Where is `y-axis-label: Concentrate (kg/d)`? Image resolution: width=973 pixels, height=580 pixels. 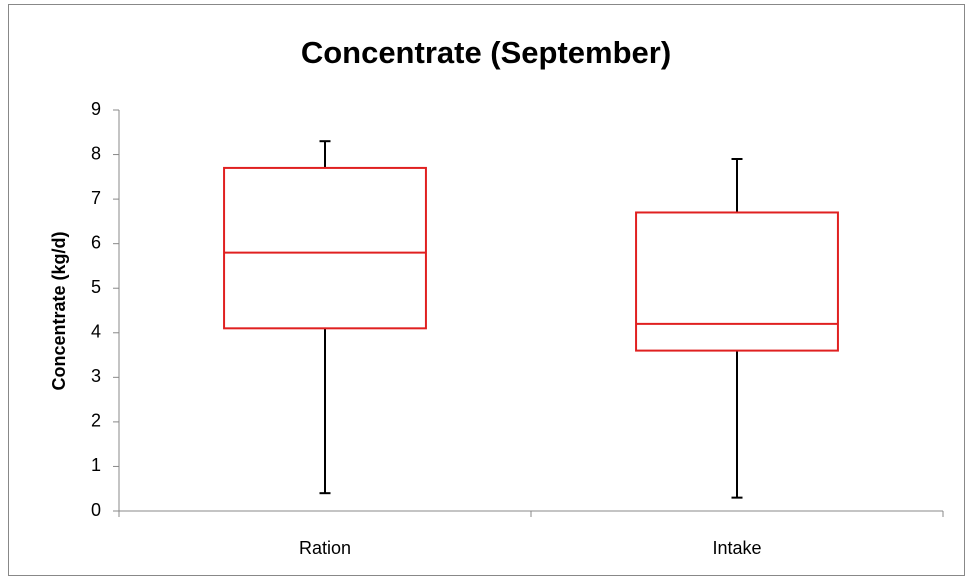
y-axis-label: Concentrate (kg/d) is located at coordinates (59, 310).